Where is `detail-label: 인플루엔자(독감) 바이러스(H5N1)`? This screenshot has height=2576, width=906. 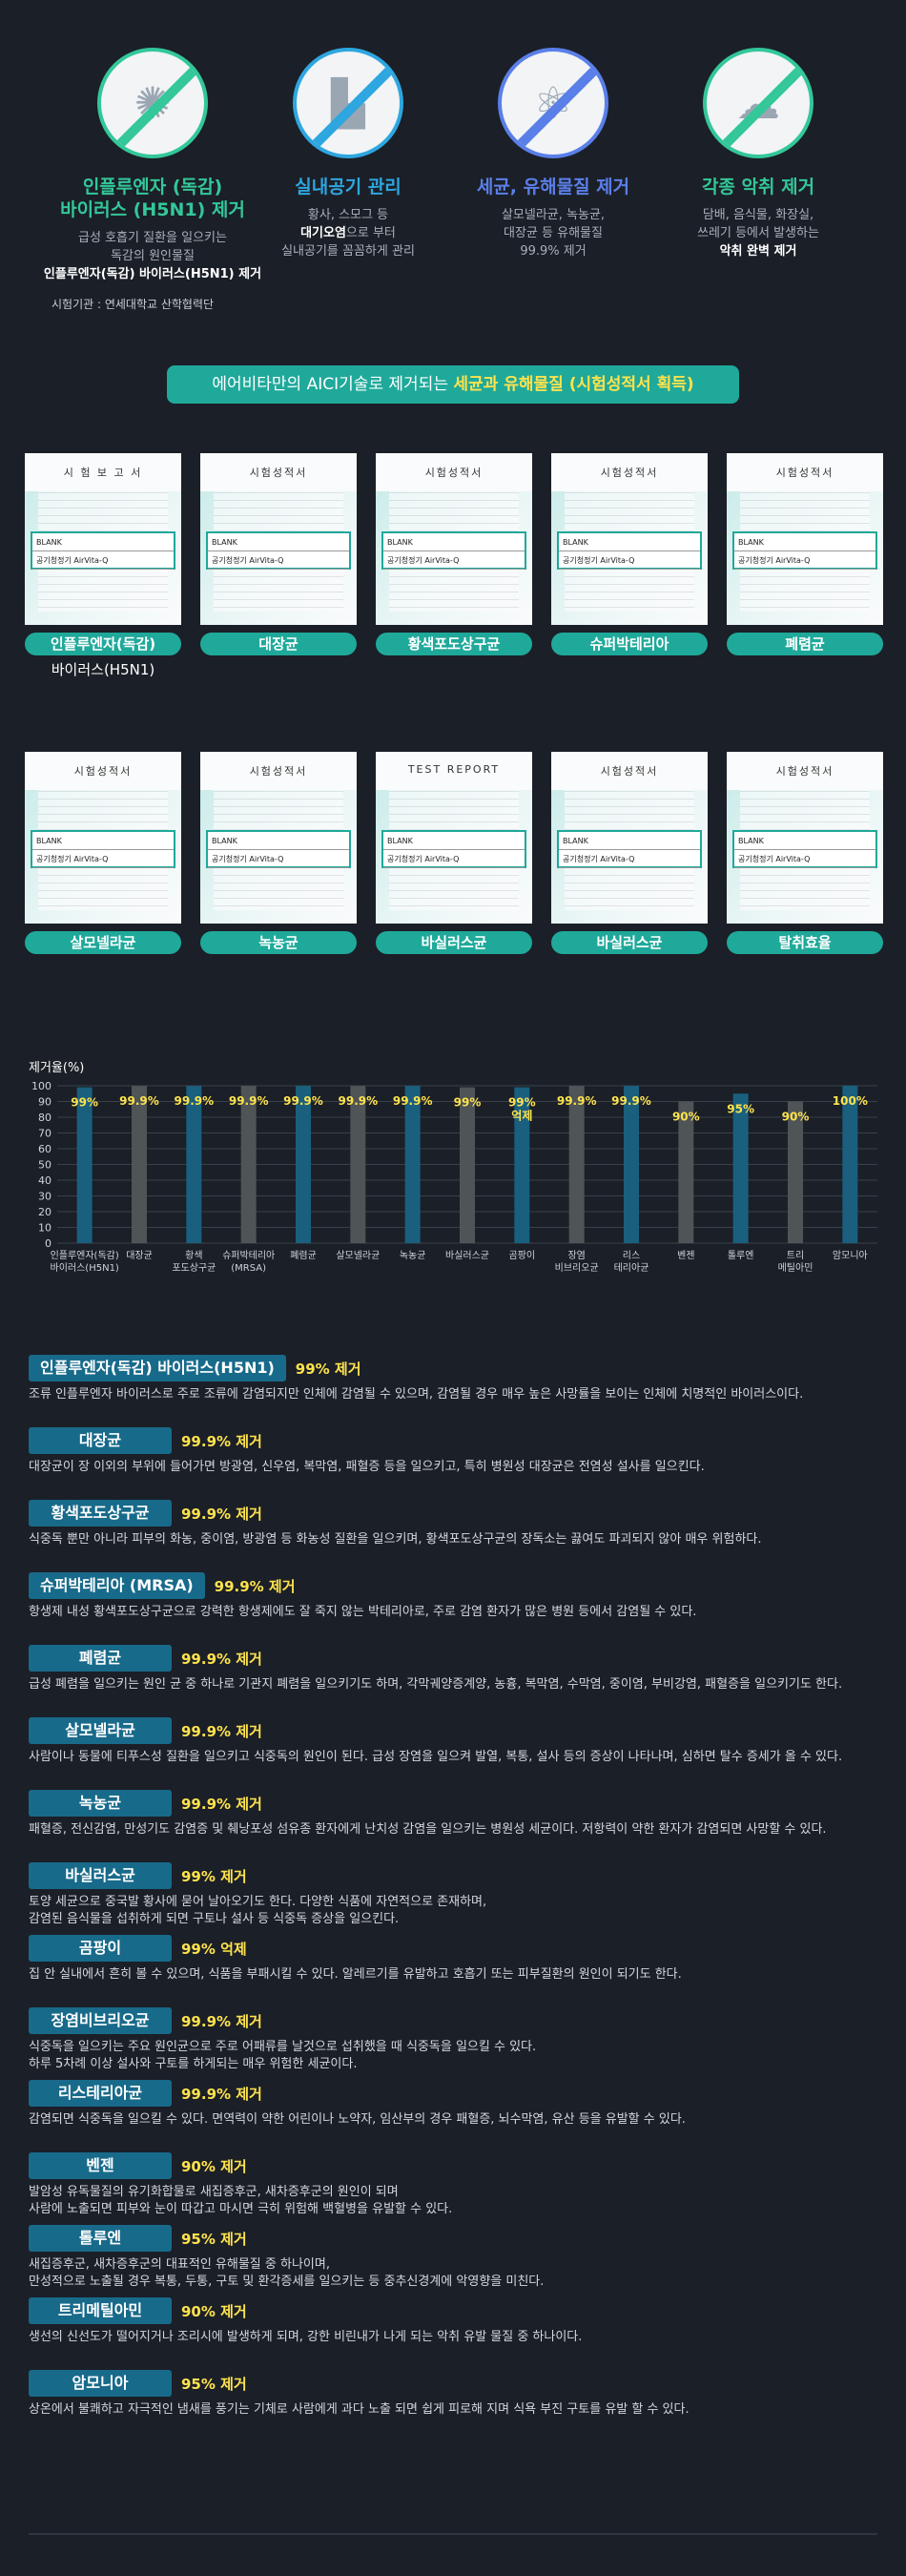 detail-label: 인플루엔자(독감) 바이러스(H5N1) is located at coordinates (157, 1368).